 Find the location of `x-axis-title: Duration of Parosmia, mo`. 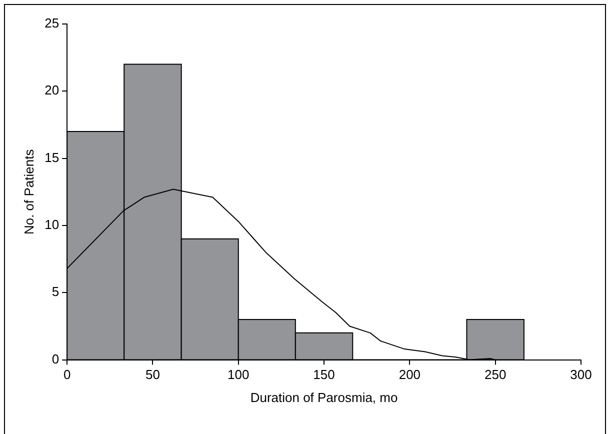

x-axis-title: Duration of Parosmia, mo is located at coordinates (324, 397).